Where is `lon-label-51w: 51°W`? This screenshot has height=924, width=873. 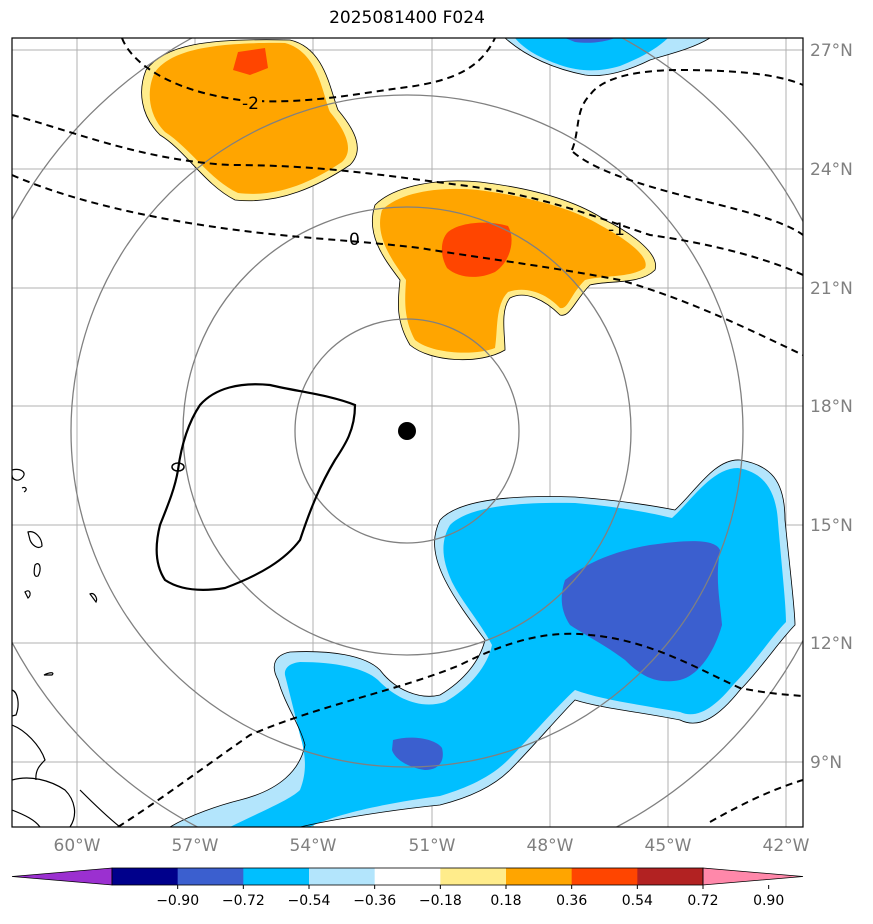
lon-label-51w: 51°W is located at coordinates (432, 846).